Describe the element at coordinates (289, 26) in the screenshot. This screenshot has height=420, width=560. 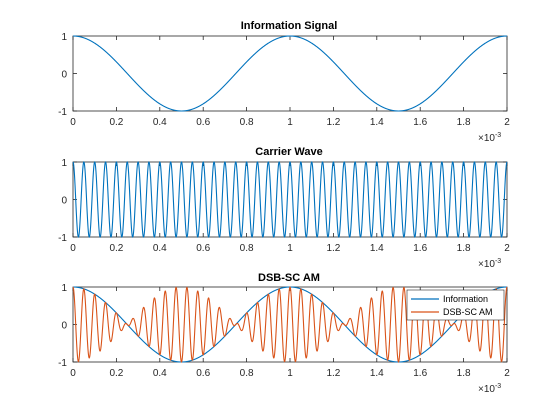
I see `chart-title: Information Signal` at that location.